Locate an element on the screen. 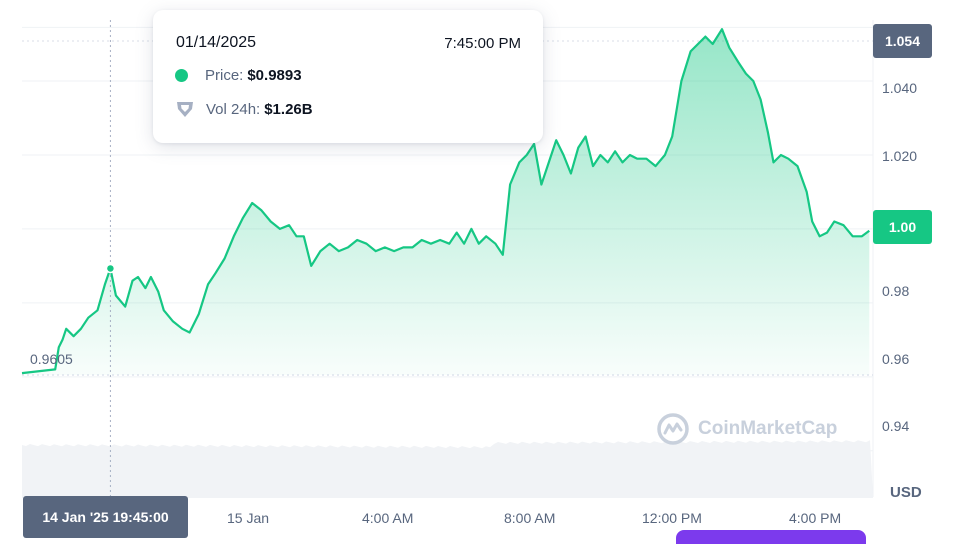 This screenshot has height=544, width=975. volume-area is located at coordinates (447, 468).